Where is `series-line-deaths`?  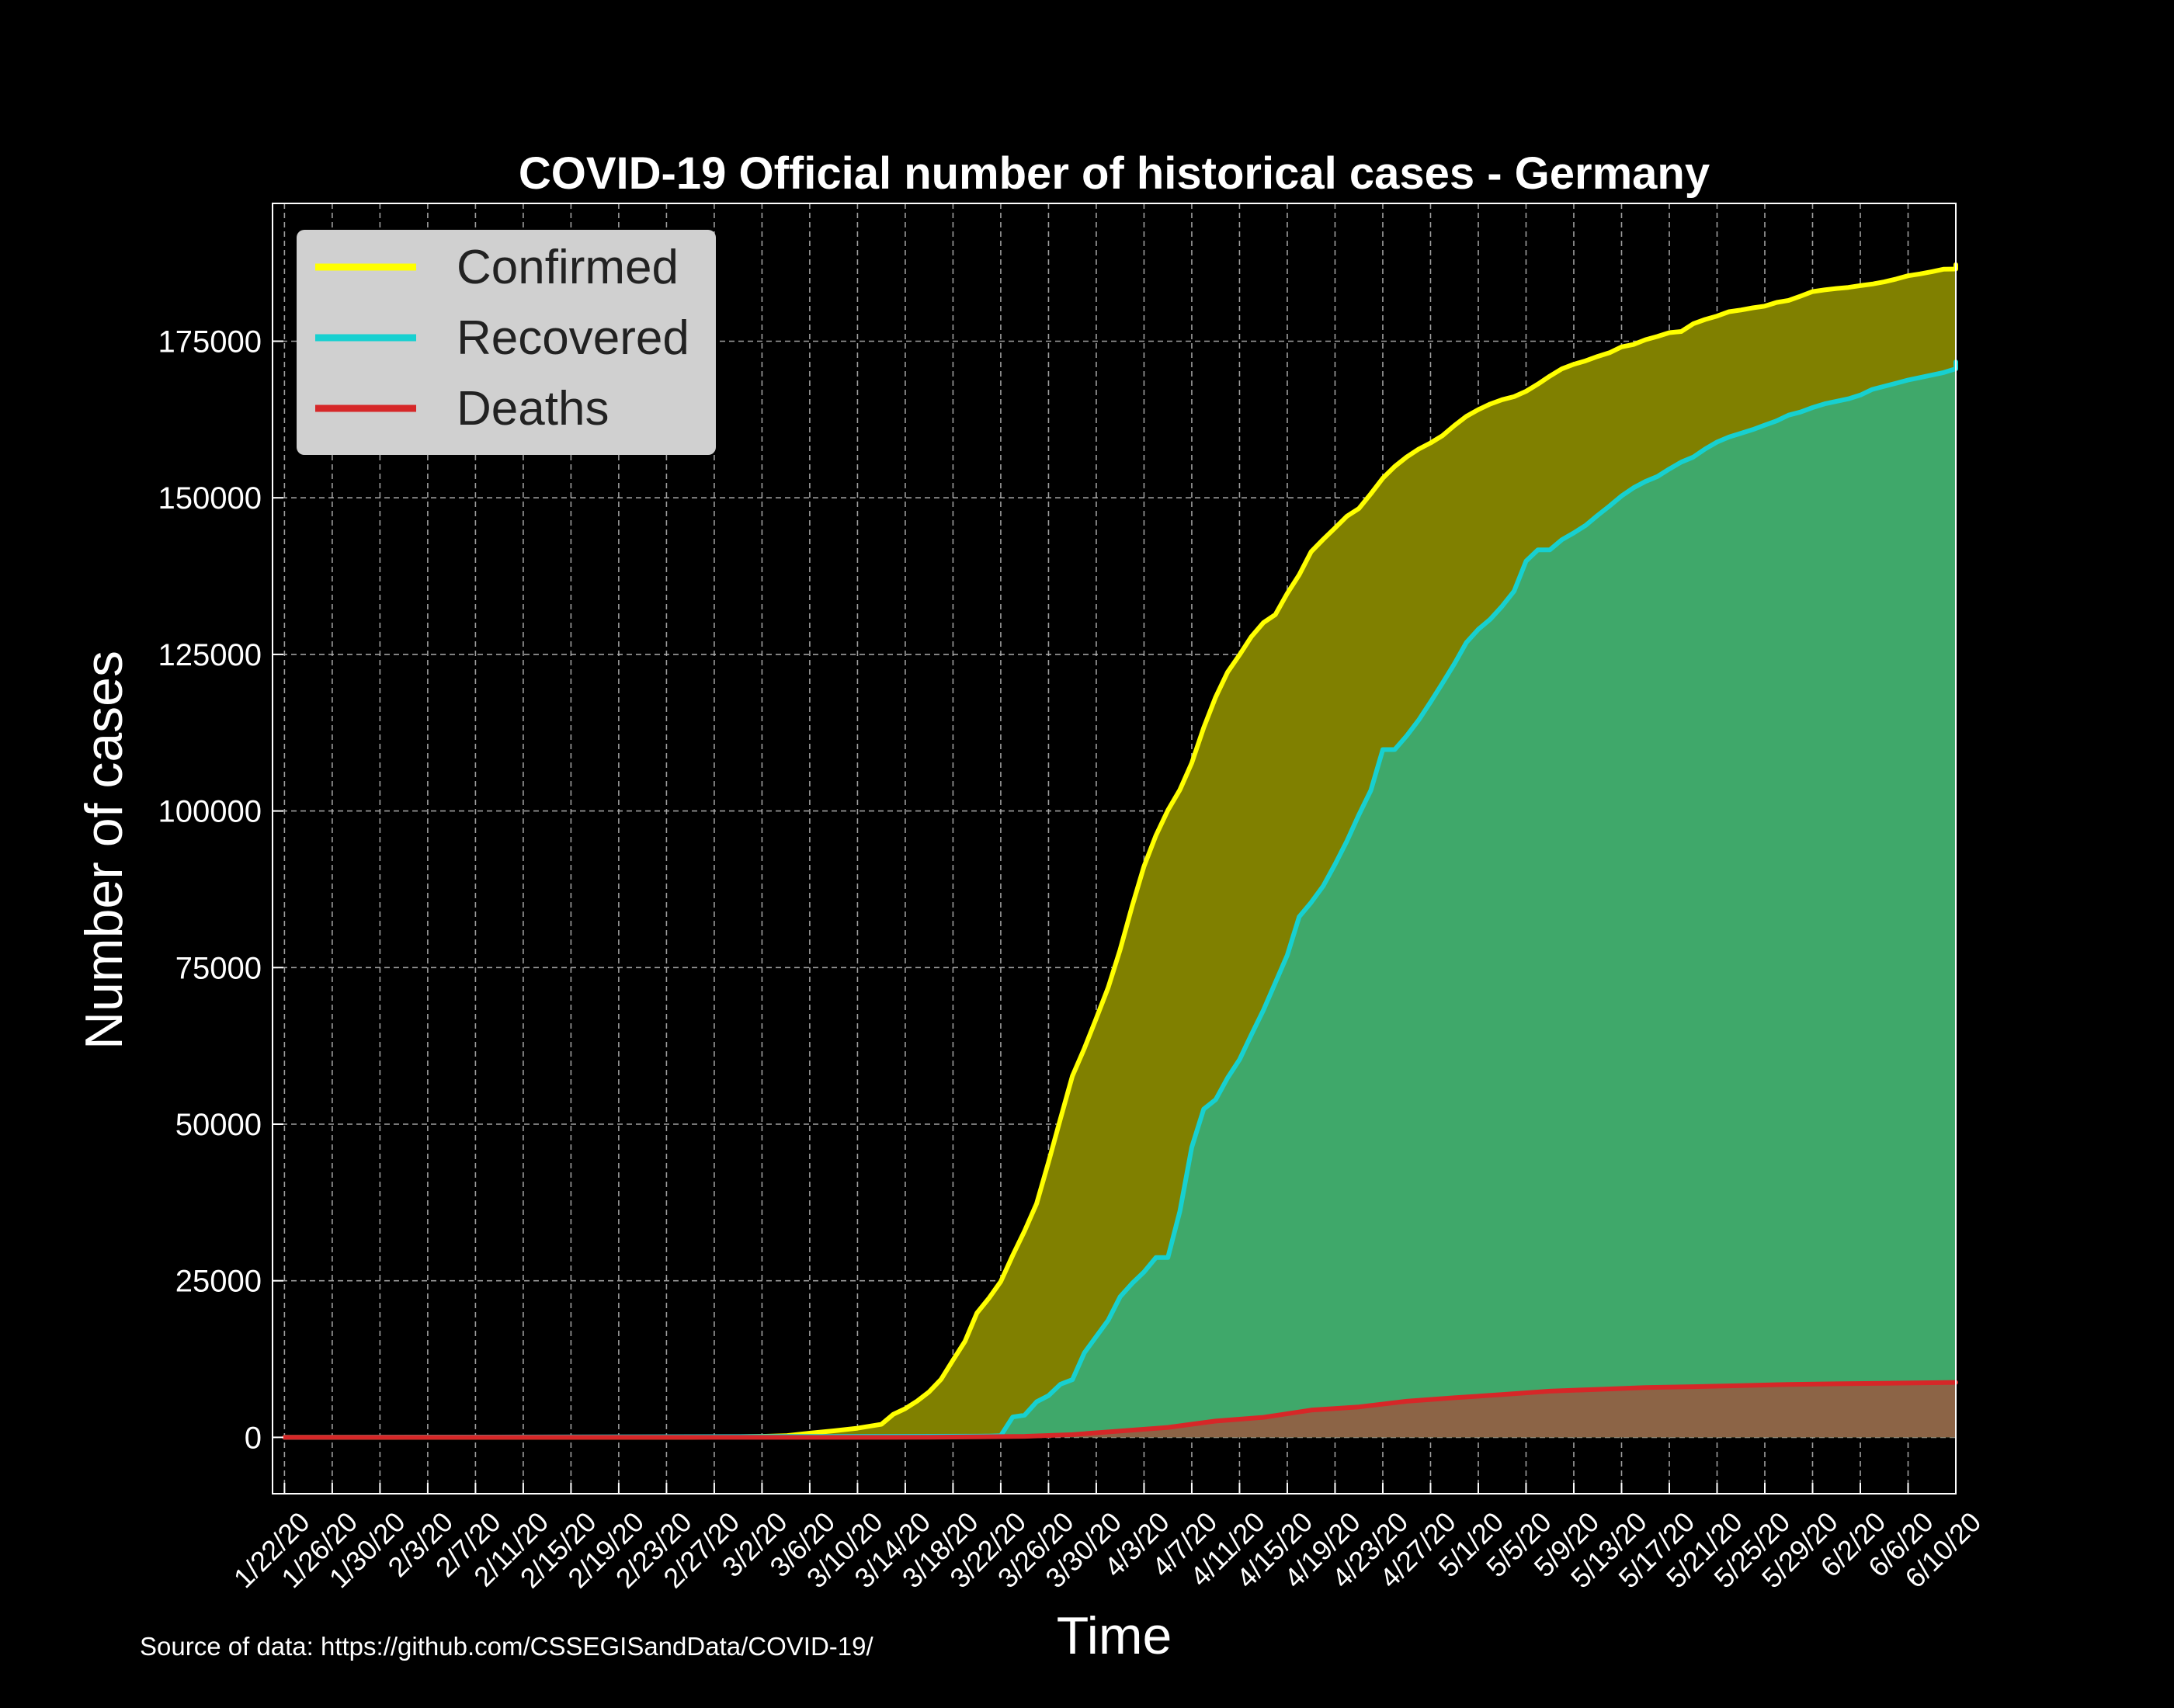 series-line-deaths is located at coordinates (1120, 1410).